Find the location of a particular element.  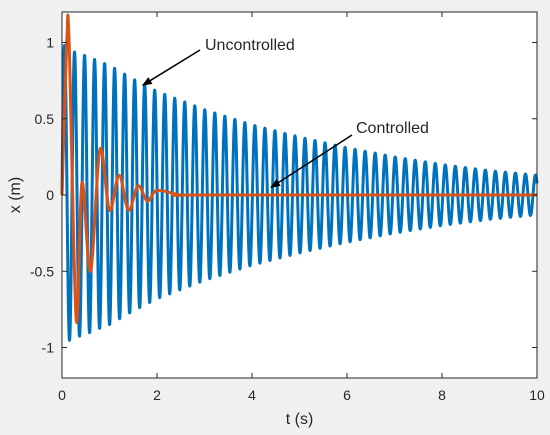

x-tick-label: 10 is located at coordinates (537, 395).